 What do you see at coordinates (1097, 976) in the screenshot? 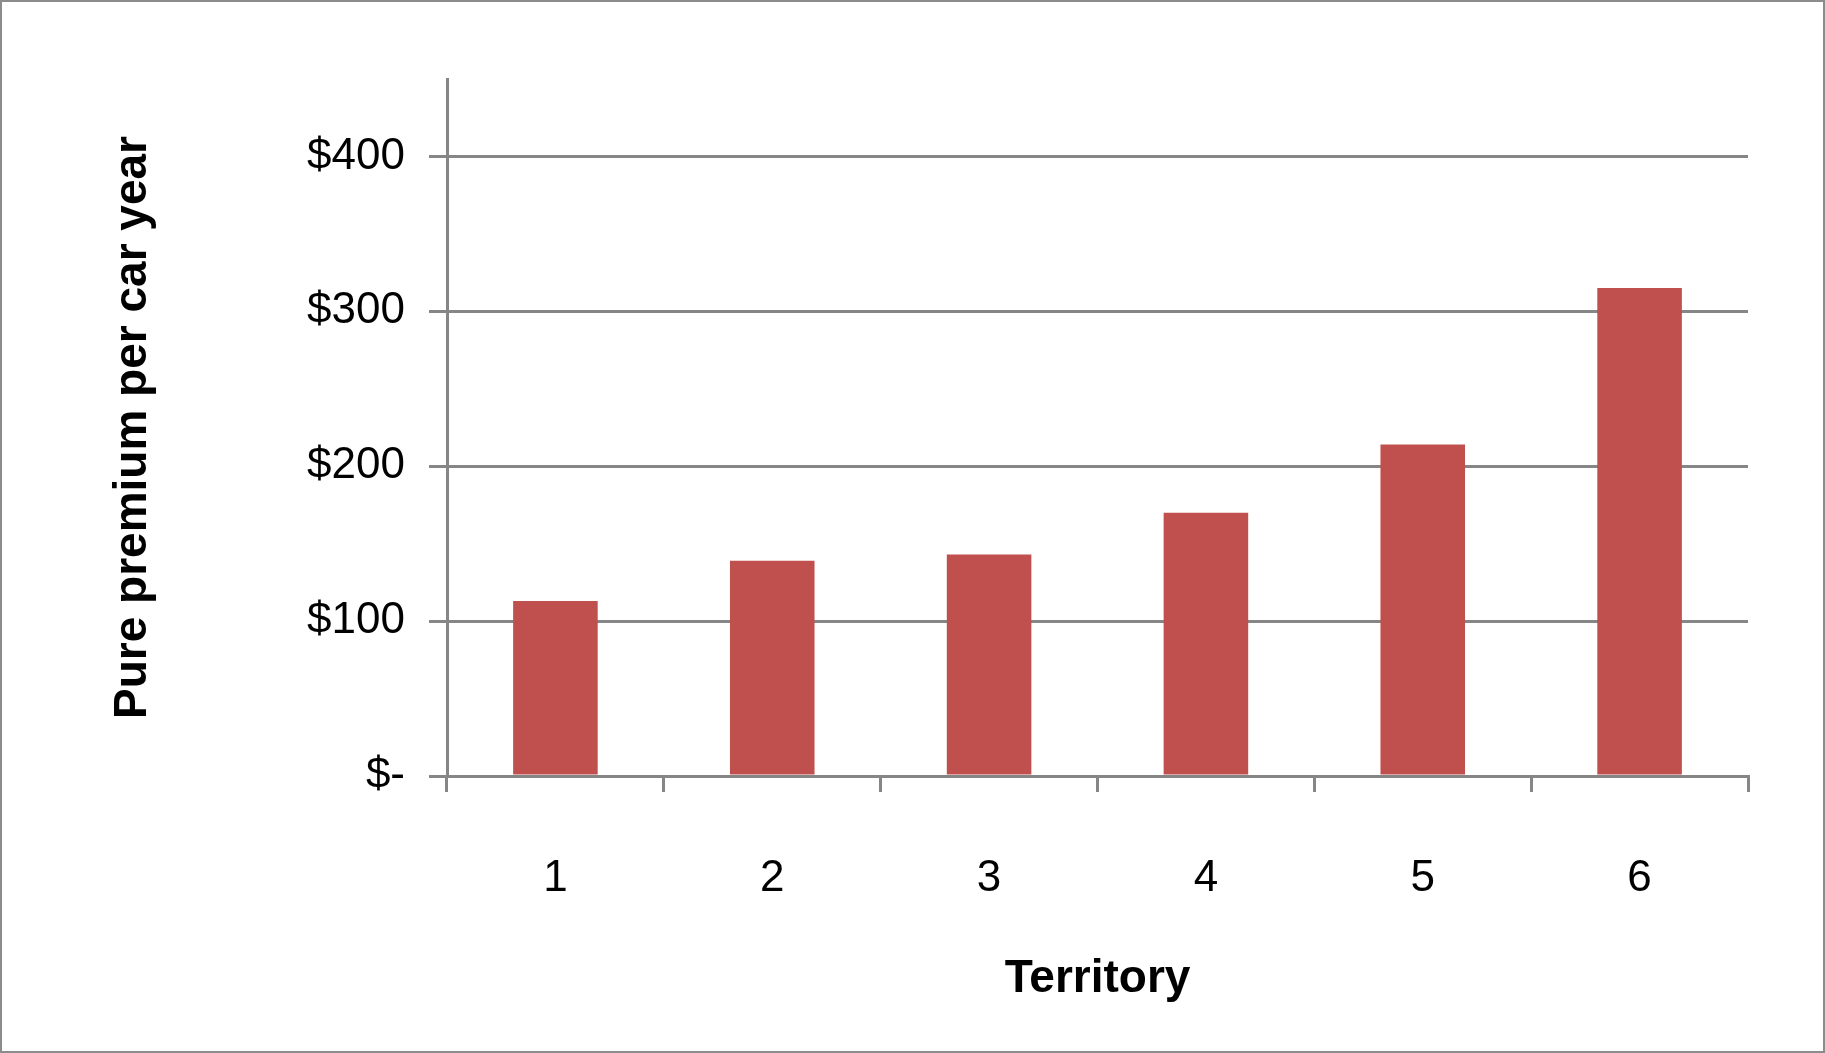
I see `x-axis-title: Territory` at bounding box center [1097, 976].